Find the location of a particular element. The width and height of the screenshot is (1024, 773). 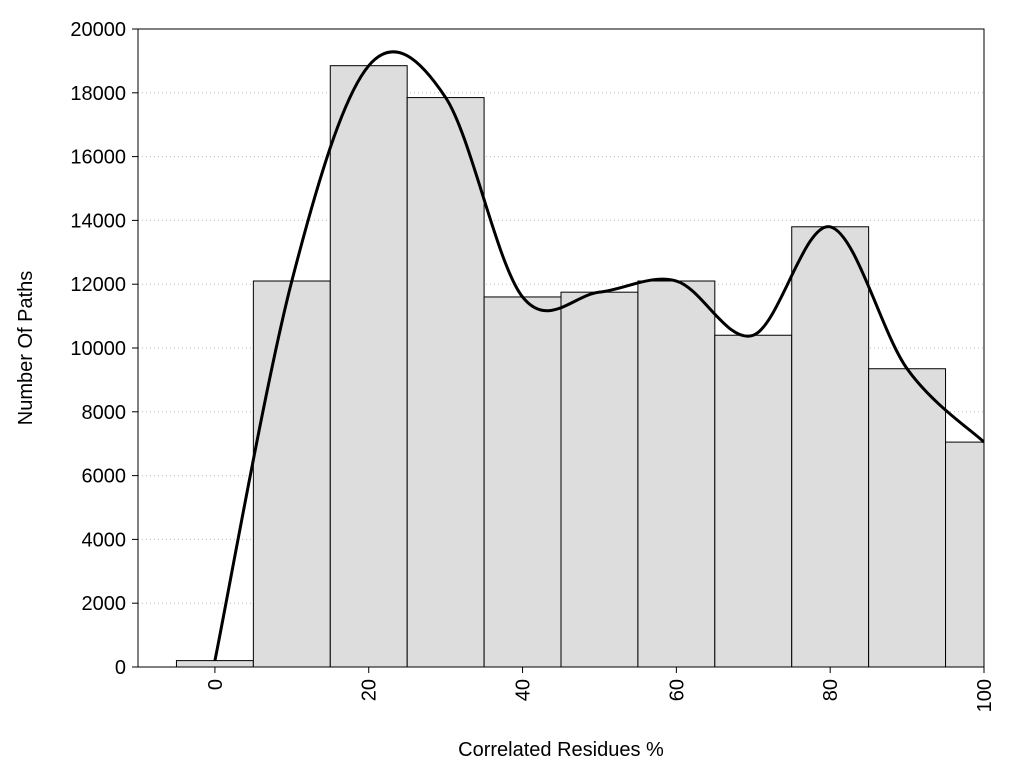

y-tick-label: 2000 is located at coordinates (104, 604).